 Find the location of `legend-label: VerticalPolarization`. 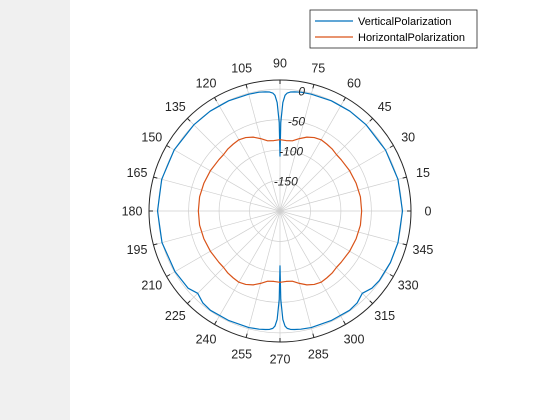

legend-label: VerticalPolarization is located at coordinates (405, 22).